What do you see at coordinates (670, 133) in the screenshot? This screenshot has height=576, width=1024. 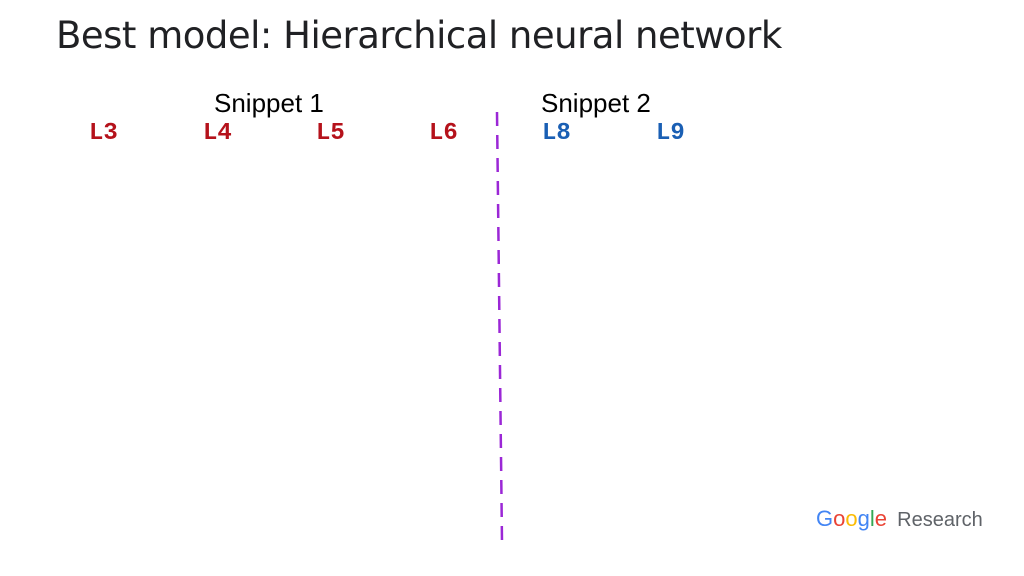 I see `line-label-l9: L9` at bounding box center [670, 133].